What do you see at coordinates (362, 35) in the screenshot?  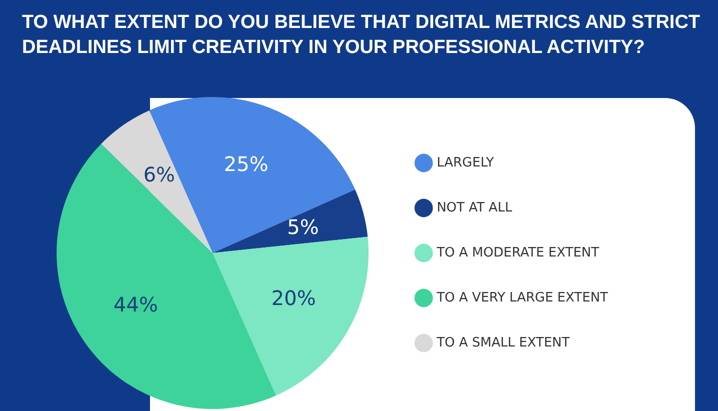 I see `chart-title: TO WHAT EXTENT DO YOU BELIEVE THAT DIGITAL METRICS AND STRICT DEADLINES LIMIT CREATIVITY IN YOUR PROFESSIONAL ACTIVITY?` at bounding box center [362, 35].